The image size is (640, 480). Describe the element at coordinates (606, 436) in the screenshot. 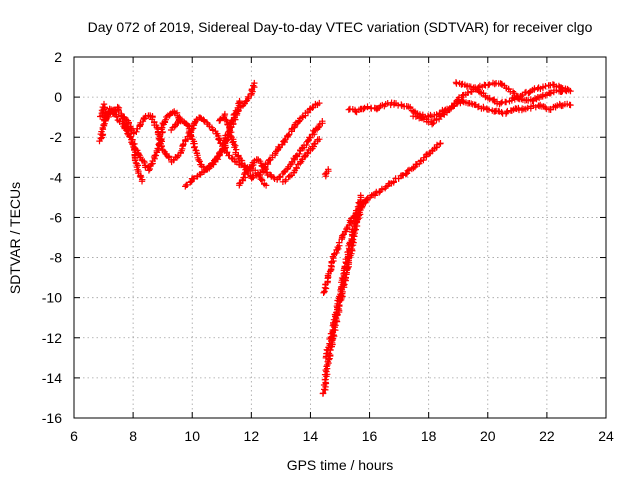

I see `x-tick-label: 24` at that location.